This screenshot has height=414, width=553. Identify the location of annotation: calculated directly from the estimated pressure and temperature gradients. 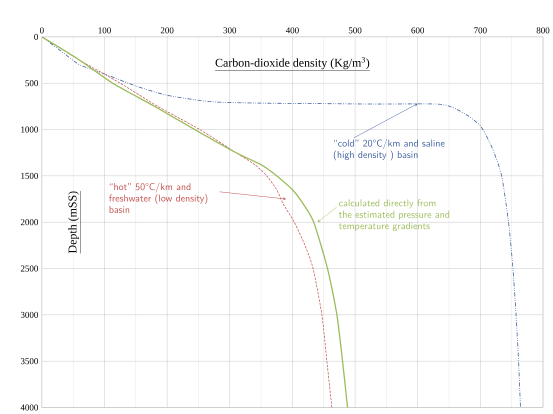
(394, 215).